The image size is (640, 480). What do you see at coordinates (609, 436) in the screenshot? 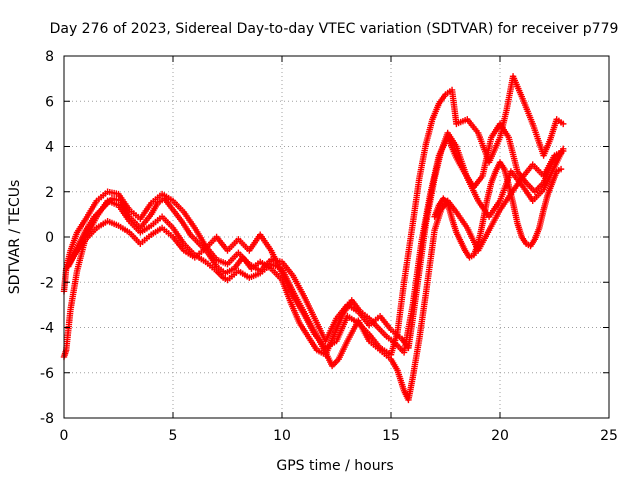
I see `x-tick-label: 25` at bounding box center [609, 436].